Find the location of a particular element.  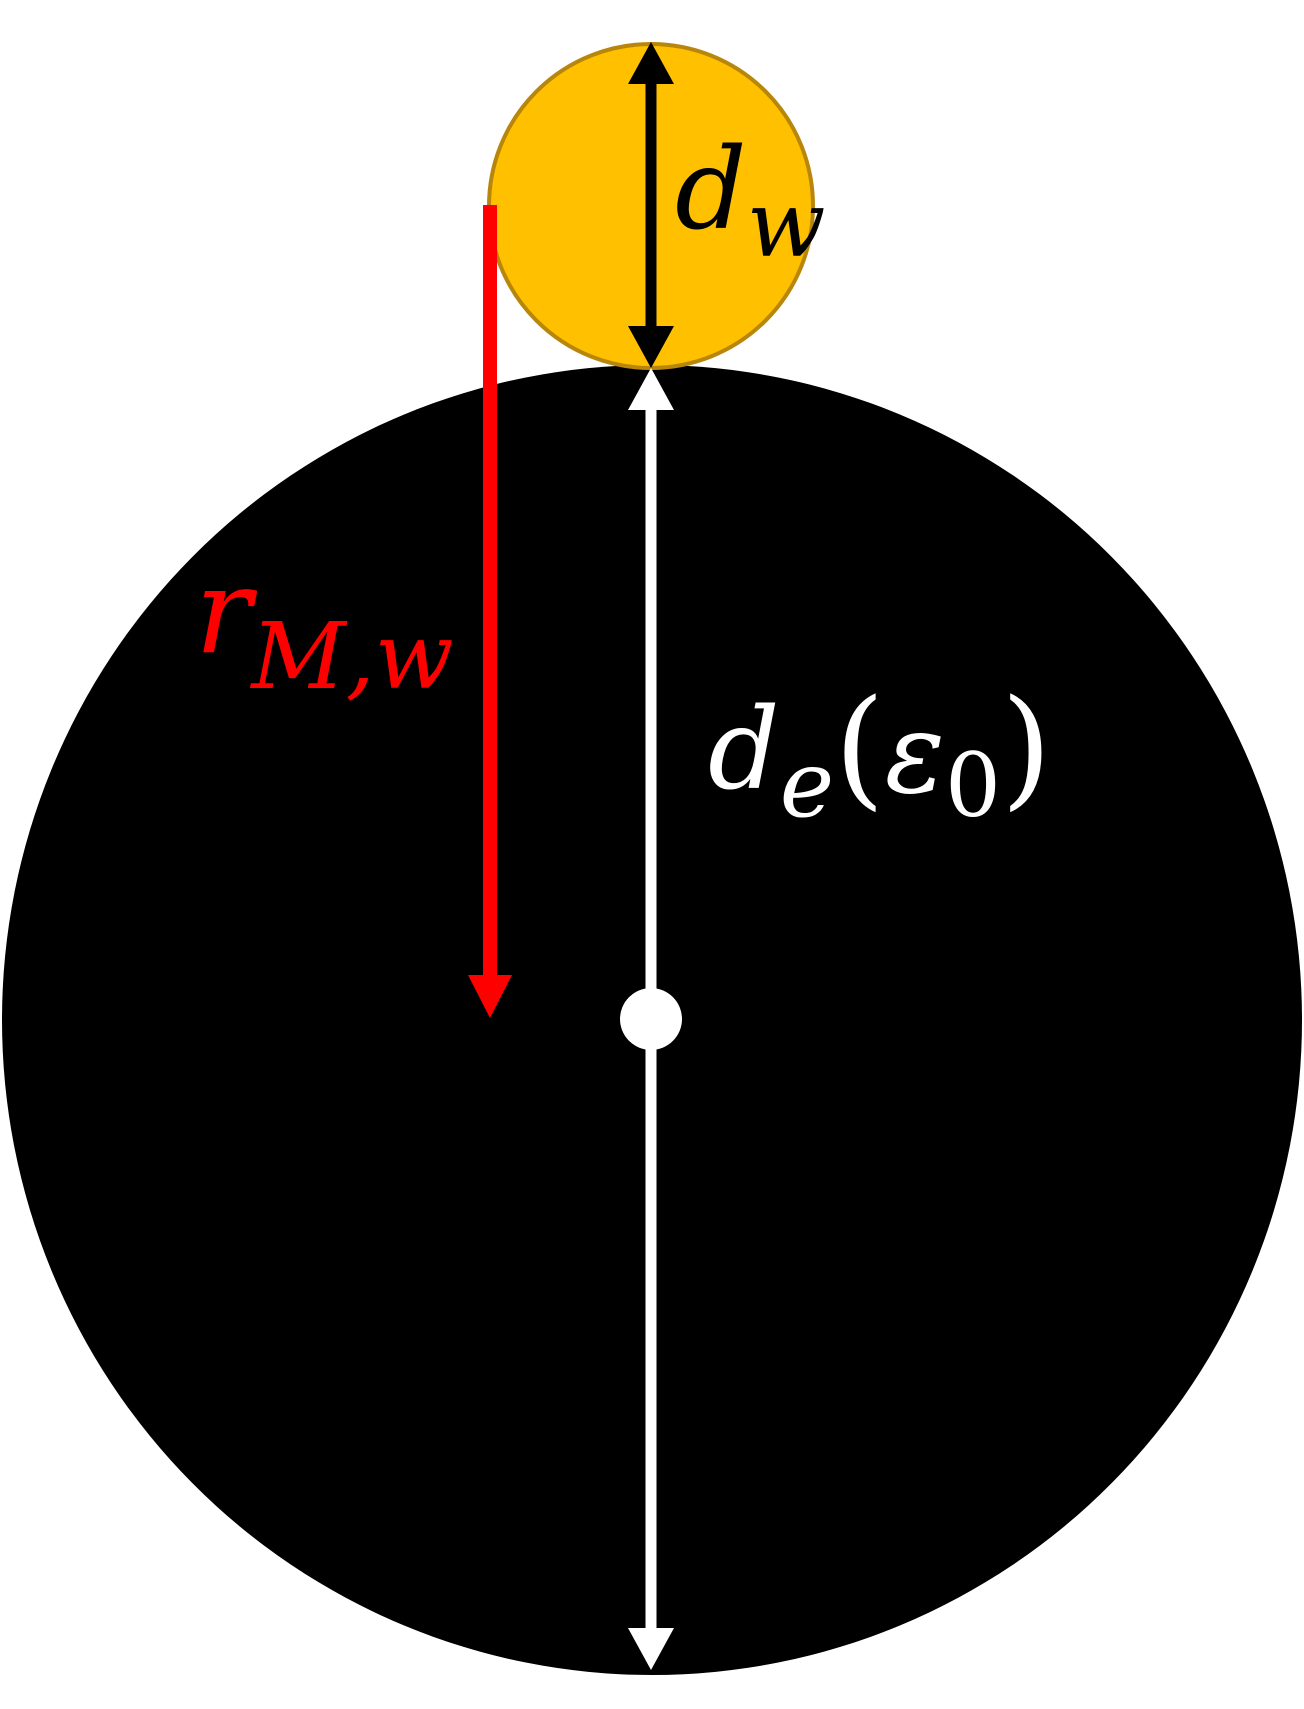

dw-arrow is located at coordinates (651, 205).